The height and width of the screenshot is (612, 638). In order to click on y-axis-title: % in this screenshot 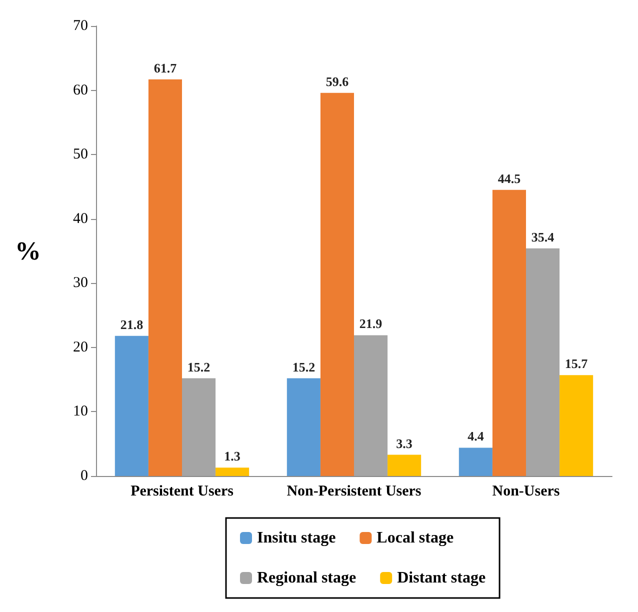, I will do `click(28, 251)`.